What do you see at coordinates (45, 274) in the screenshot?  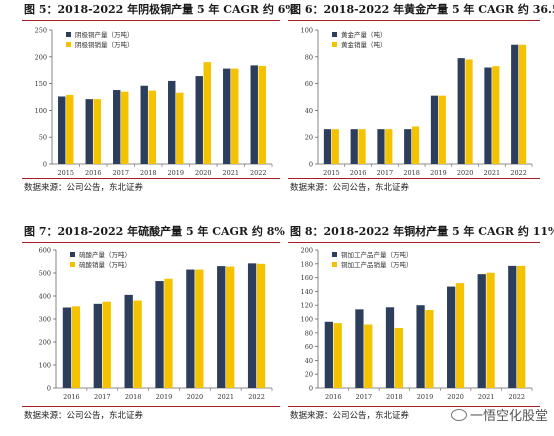 I see `y-tick-label: 500` at bounding box center [45, 274].